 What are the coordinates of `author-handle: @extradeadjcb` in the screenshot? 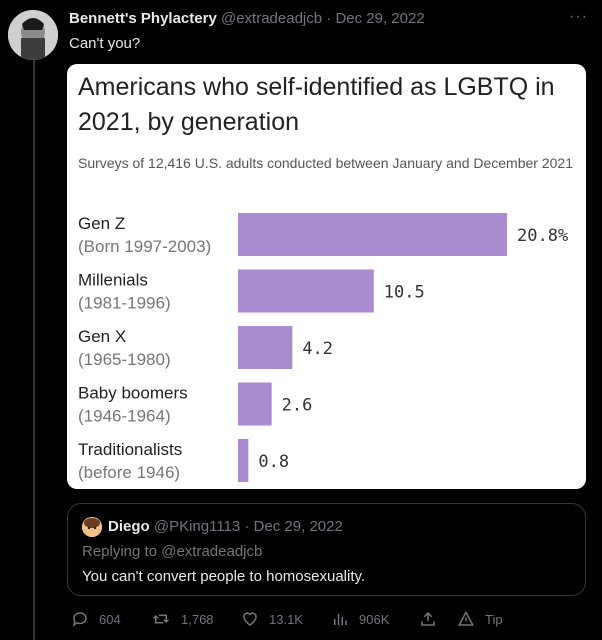 It's located at (271, 18).